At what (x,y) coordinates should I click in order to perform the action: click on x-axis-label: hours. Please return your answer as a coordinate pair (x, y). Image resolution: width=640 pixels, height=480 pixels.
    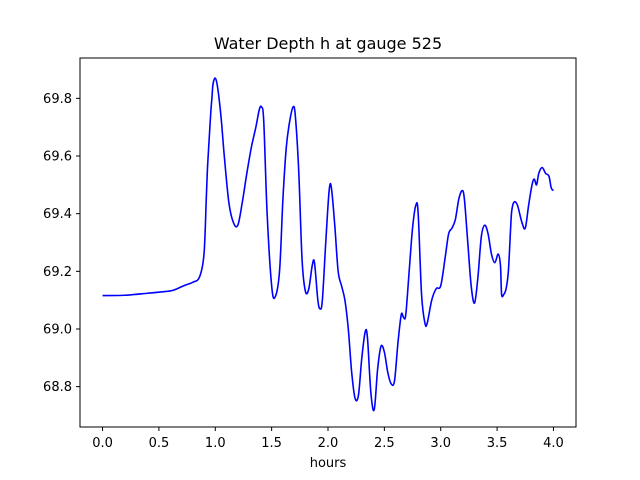
    Looking at the image, I should click on (328, 463).